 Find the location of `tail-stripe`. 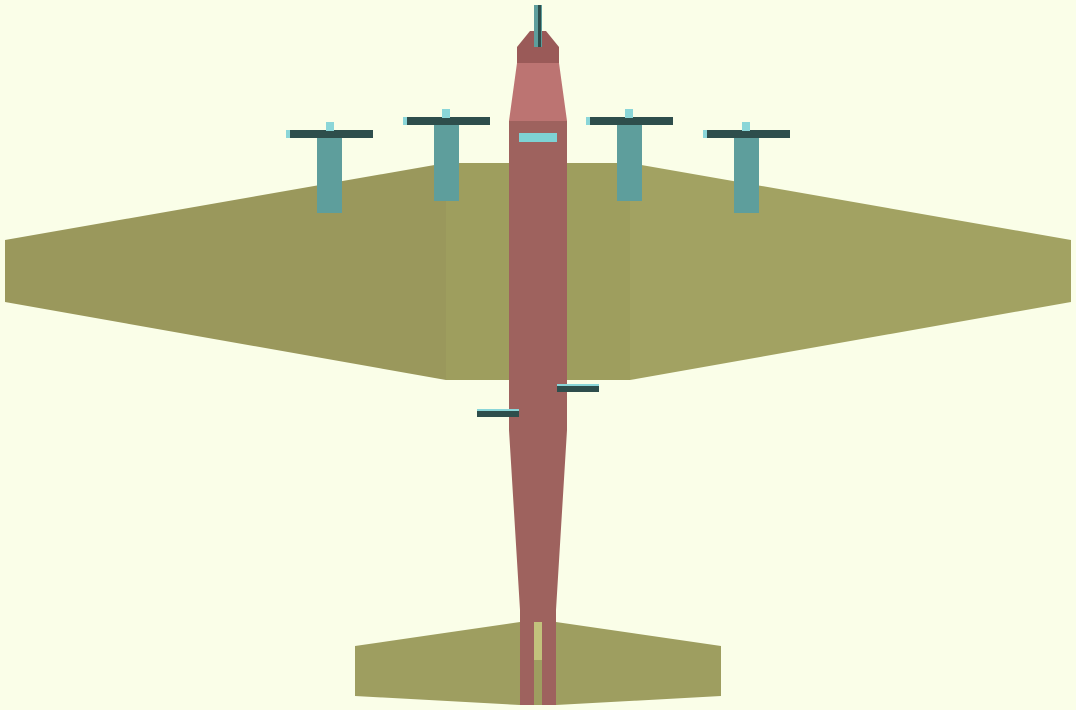

tail-stripe is located at coordinates (538, 641).